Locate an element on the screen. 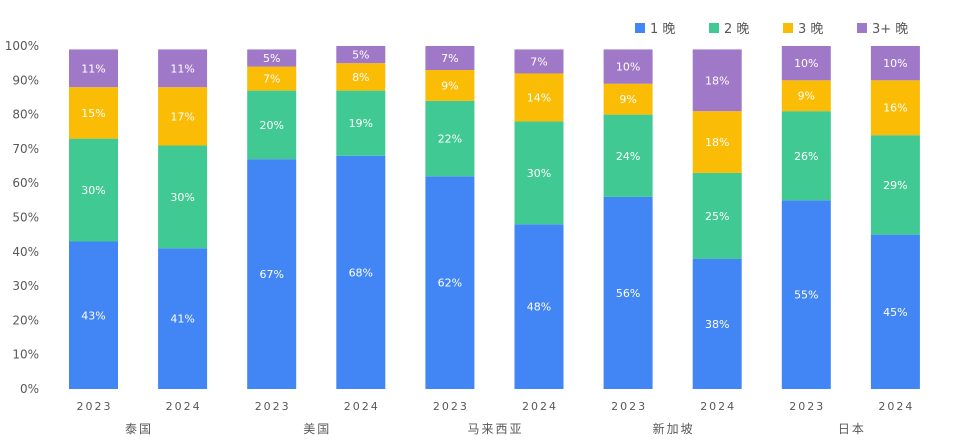  group-label: 马来西亚 is located at coordinates (495, 429).